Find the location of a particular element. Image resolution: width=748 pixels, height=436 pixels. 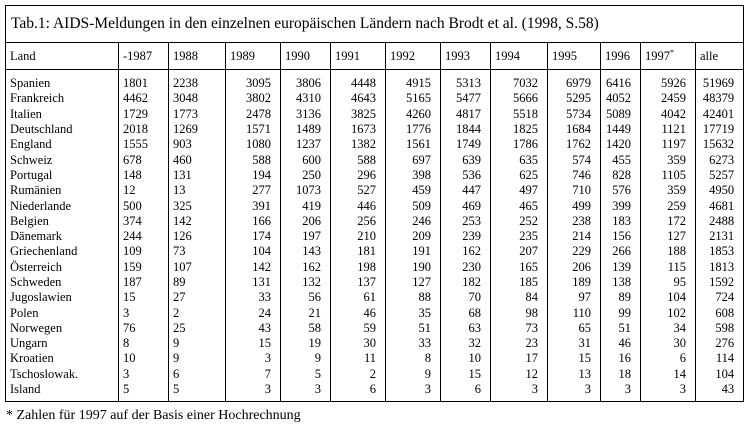

column-header-text: 1988 is located at coordinates (185, 55).